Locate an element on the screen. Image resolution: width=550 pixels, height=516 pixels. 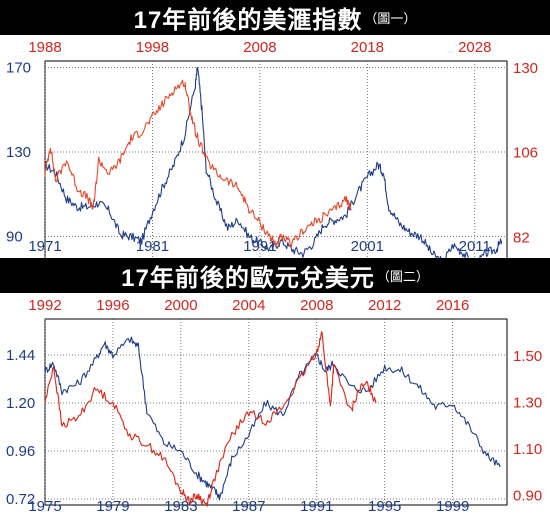
chart-2-title: 17年前後的歐元兌美元 is located at coordinates (248, 278).